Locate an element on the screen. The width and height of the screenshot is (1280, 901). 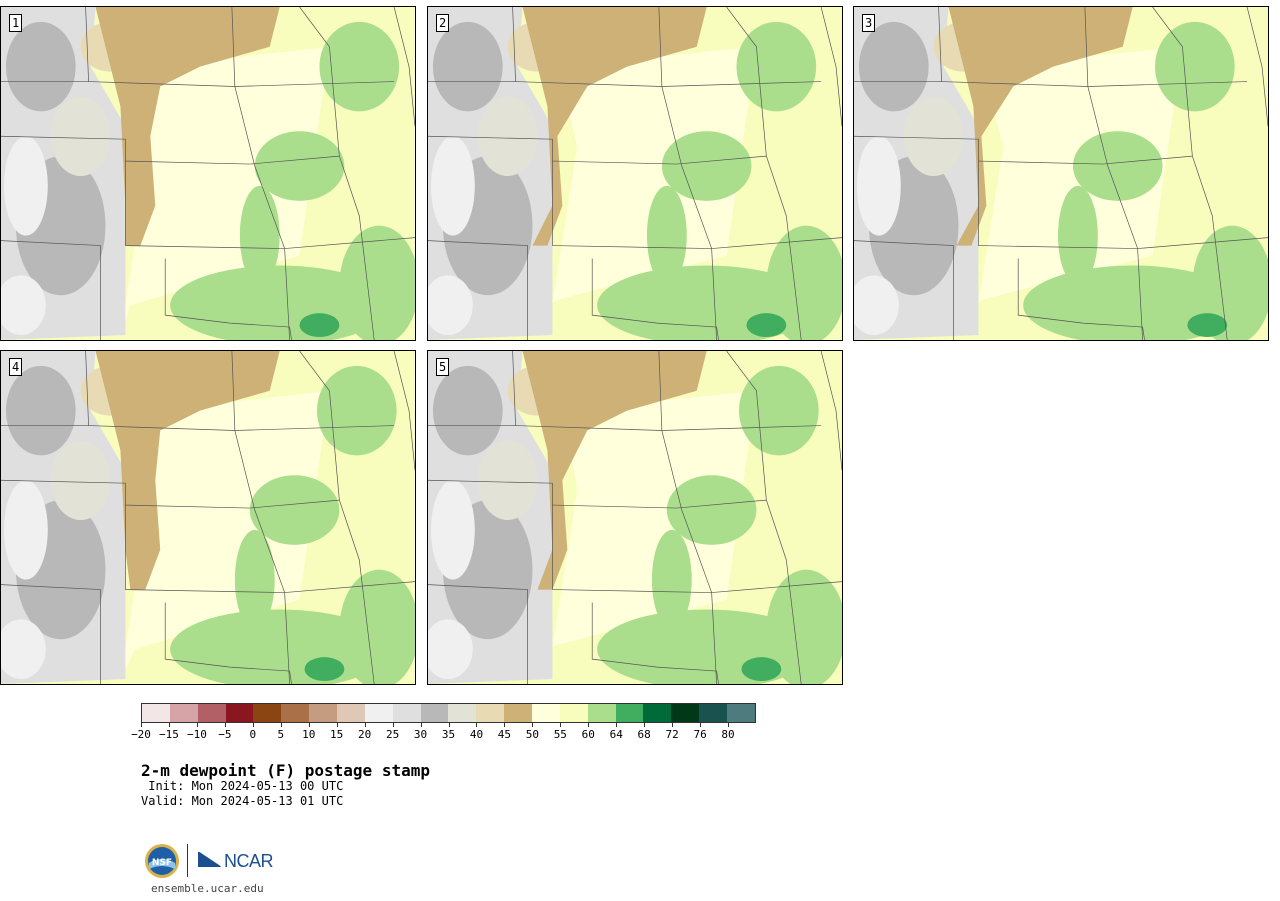
map-panel-4: 4 is located at coordinates (208, 517).